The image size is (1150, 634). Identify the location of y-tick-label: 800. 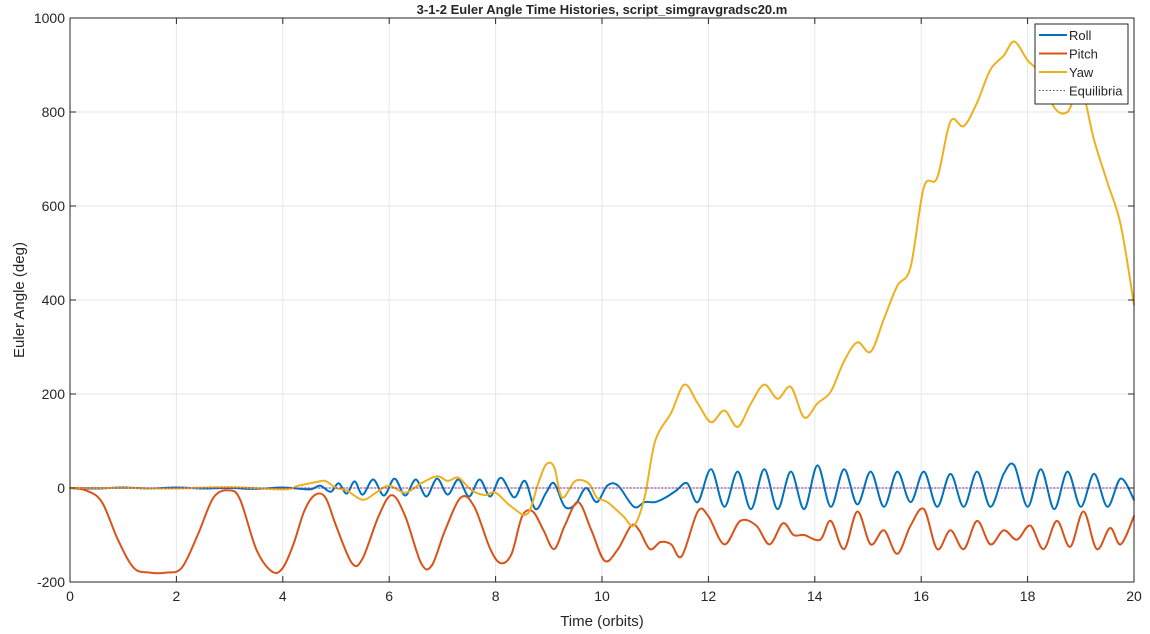
(54, 112).